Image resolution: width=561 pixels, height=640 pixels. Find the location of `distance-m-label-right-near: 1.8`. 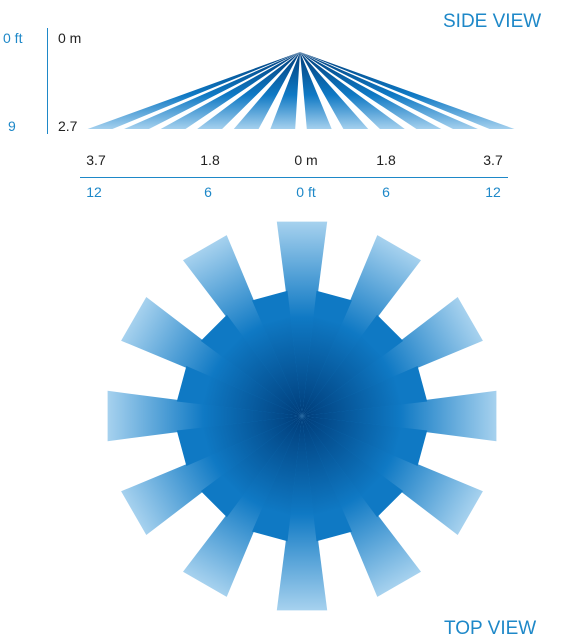

distance-m-label-right-near: 1.8 is located at coordinates (386, 160).